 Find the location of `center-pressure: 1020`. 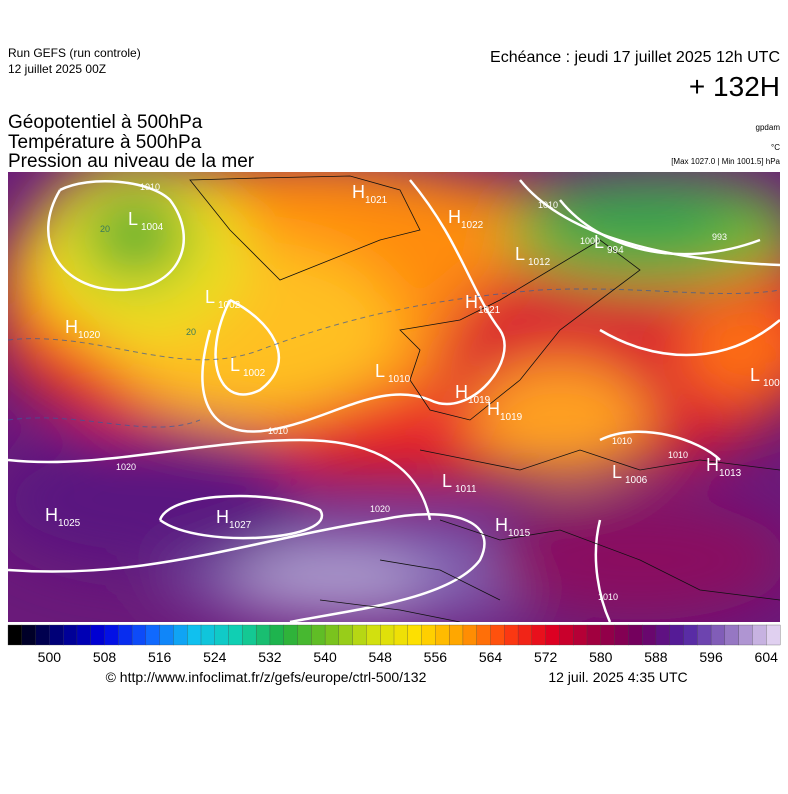

center-pressure: 1020 is located at coordinates (89, 335).